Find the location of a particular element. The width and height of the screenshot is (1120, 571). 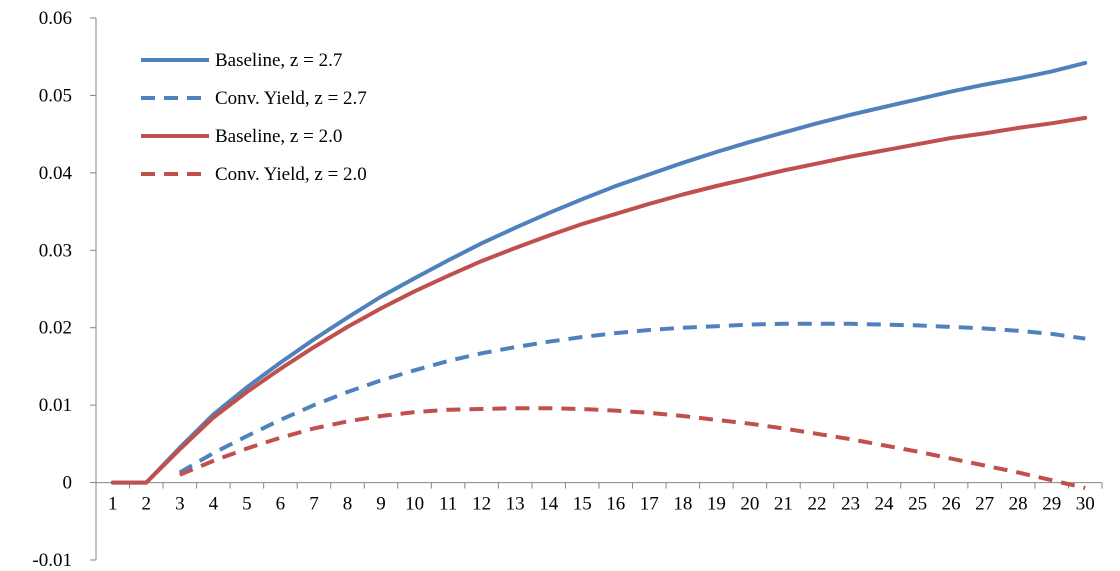

x-tick-label: 3 is located at coordinates (180, 504).